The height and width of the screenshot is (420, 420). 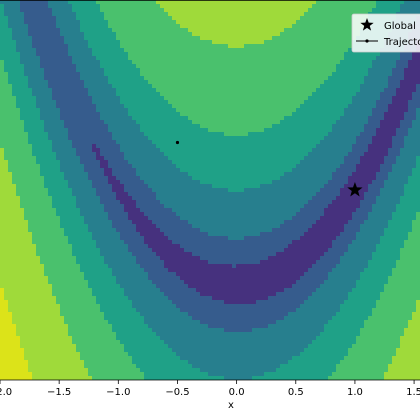 I want to click on legend: Global M Trajecto, so click(x=385, y=33).